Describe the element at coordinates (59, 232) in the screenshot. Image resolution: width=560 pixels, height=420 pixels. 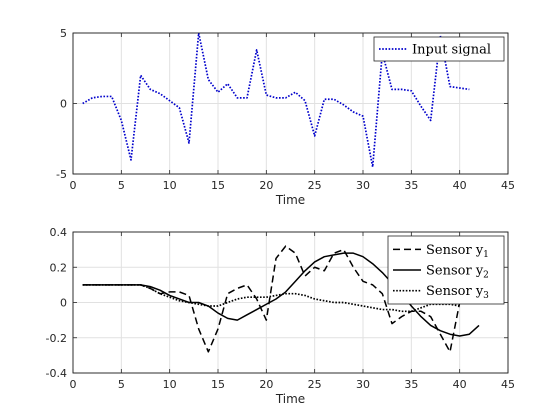
I see `y-tick-label: 0.4` at that location.